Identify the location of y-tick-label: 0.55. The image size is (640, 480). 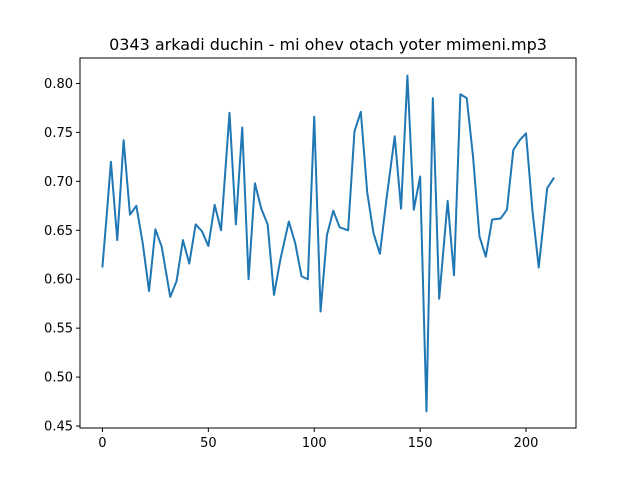
(58, 329).